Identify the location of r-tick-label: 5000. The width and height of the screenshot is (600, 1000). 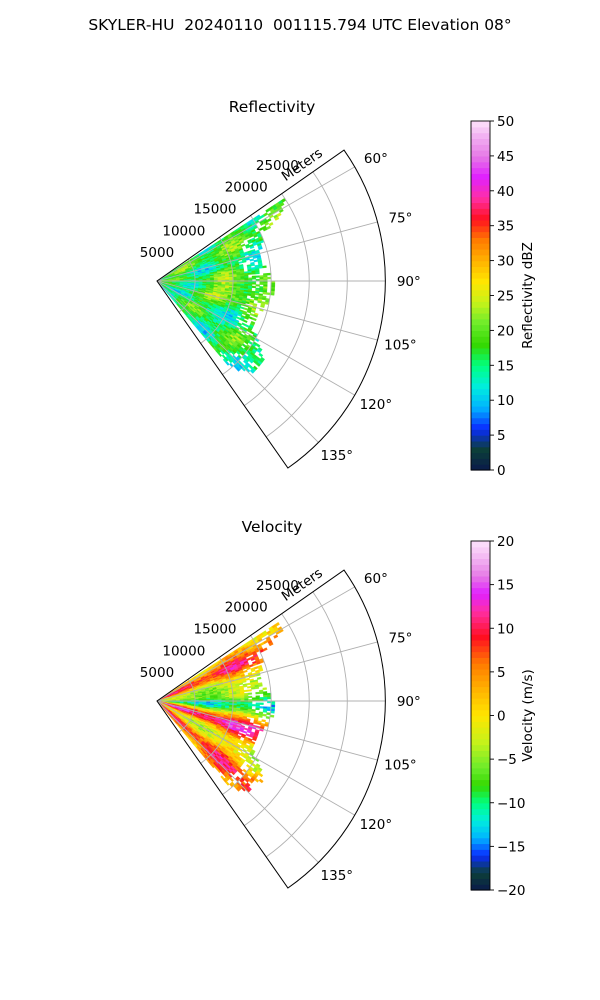
(157, 673).